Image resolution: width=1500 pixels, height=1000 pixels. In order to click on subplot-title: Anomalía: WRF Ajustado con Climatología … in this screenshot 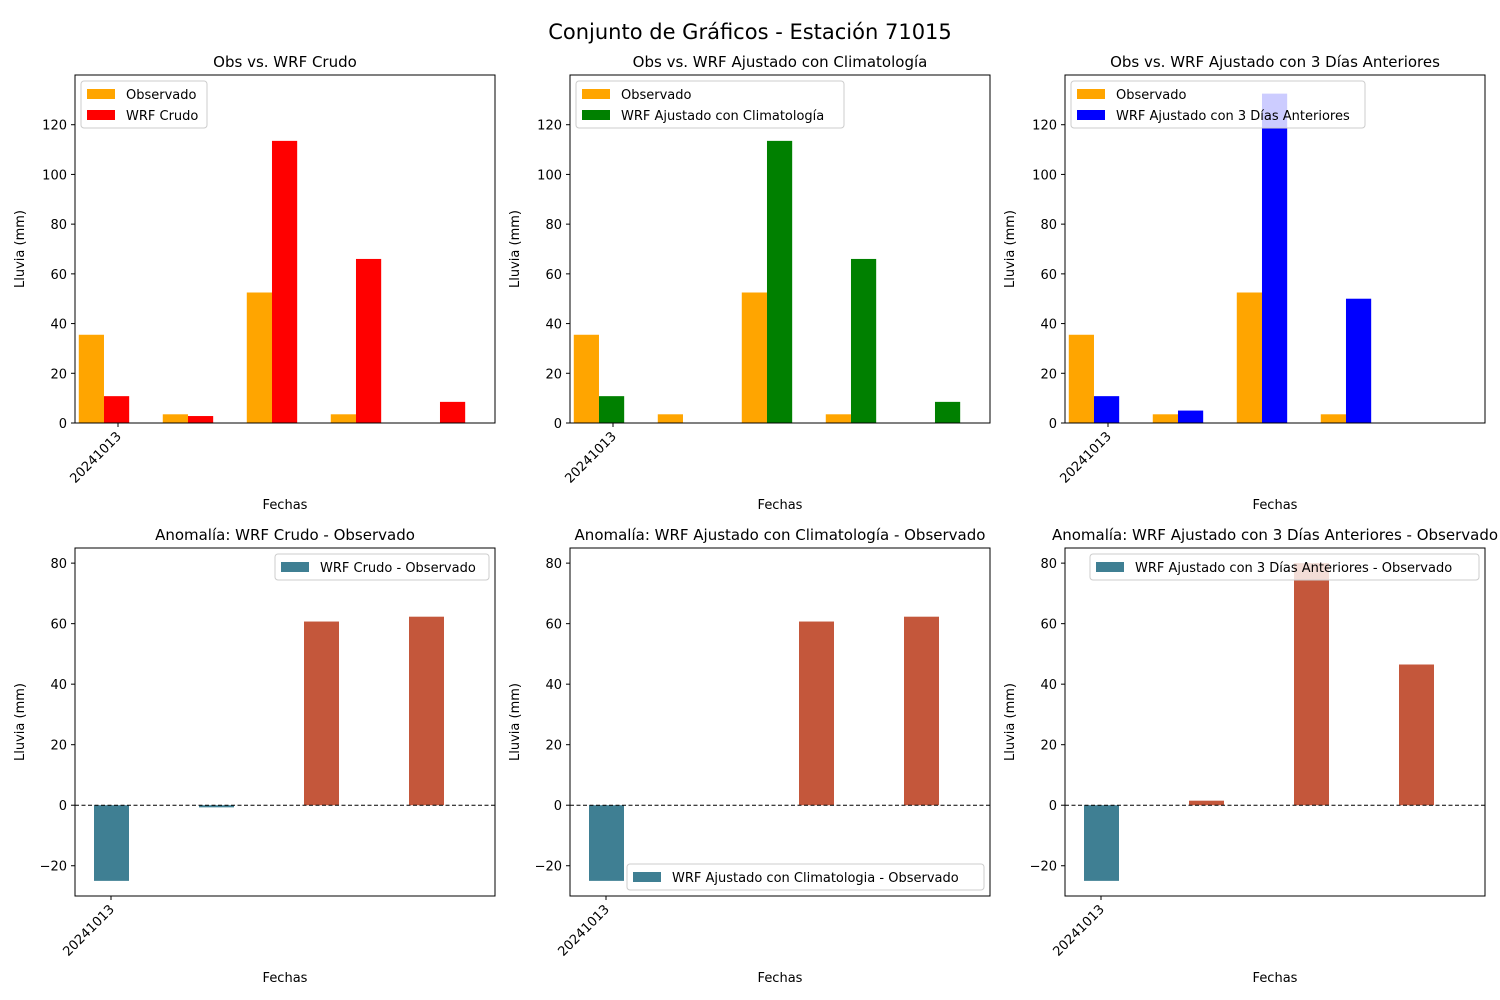, I will do `click(780, 535)`.